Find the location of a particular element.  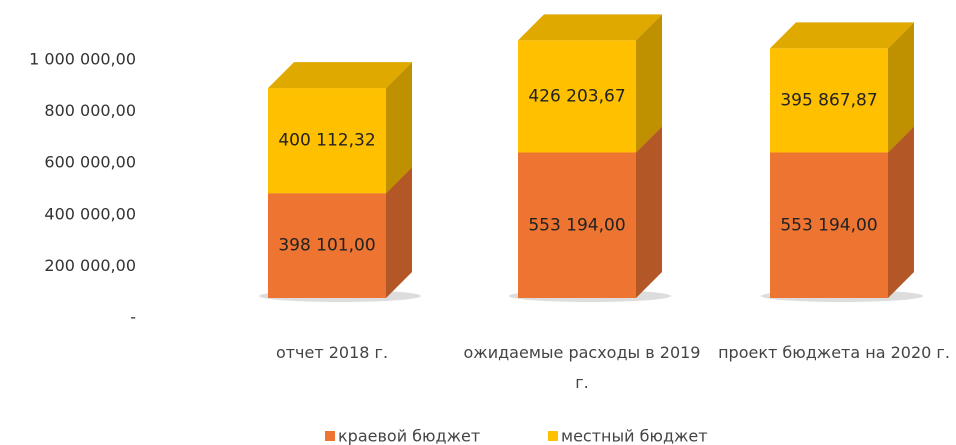

value-label: 398 101,00 is located at coordinates (326, 246).